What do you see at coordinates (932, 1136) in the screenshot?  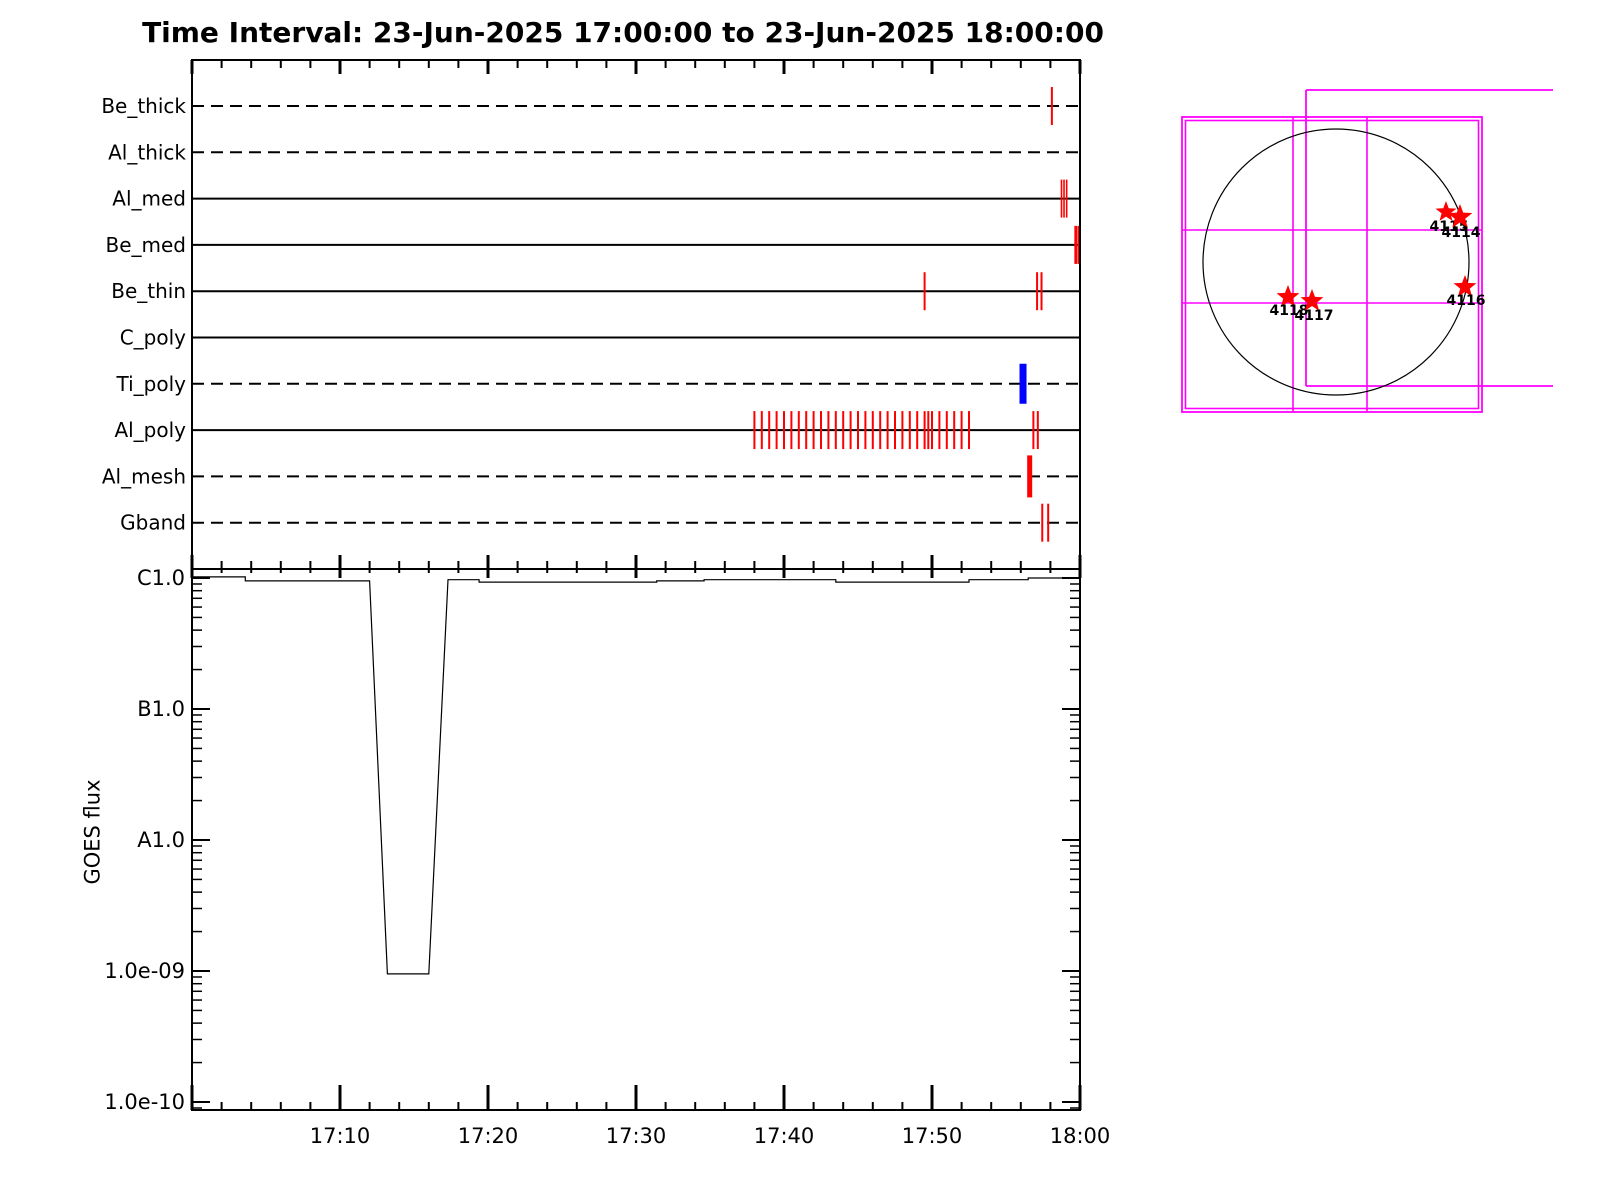 I see `x-tick-label-17:50: 17:50` at bounding box center [932, 1136].